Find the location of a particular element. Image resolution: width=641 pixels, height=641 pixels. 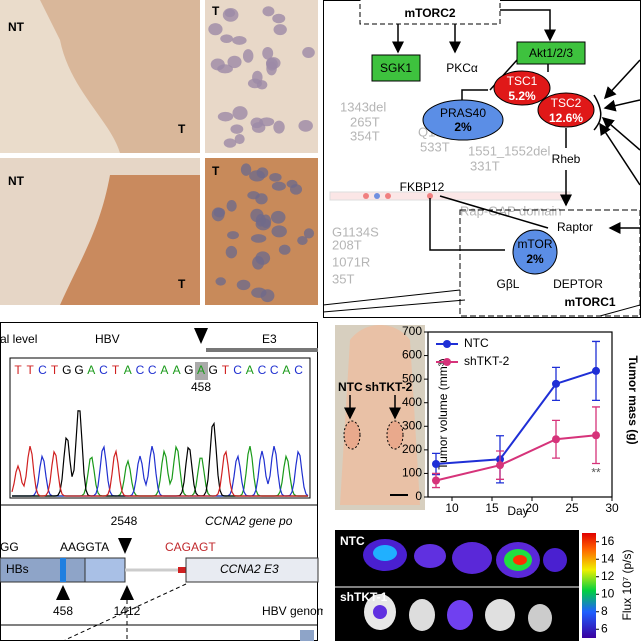

connector is located at coordinates (125, 612).